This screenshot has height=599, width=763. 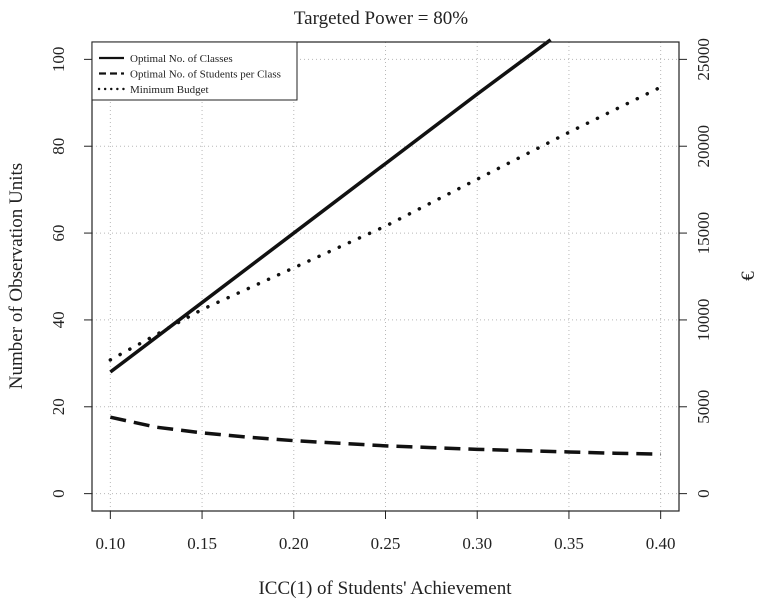 What do you see at coordinates (386, 543) in the screenshot?
I see `x-tick-label: 0.25` at bounding box center [386, 543].